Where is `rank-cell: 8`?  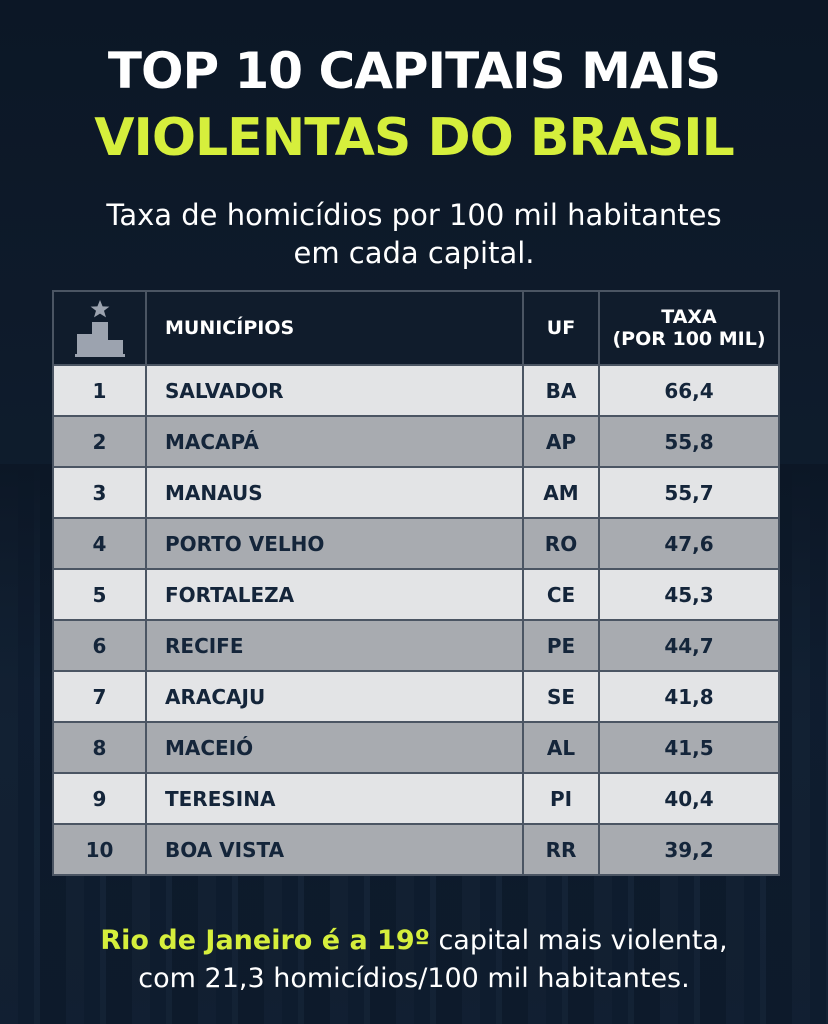 rank-cell: 8 is located at coordinates (99, 747).